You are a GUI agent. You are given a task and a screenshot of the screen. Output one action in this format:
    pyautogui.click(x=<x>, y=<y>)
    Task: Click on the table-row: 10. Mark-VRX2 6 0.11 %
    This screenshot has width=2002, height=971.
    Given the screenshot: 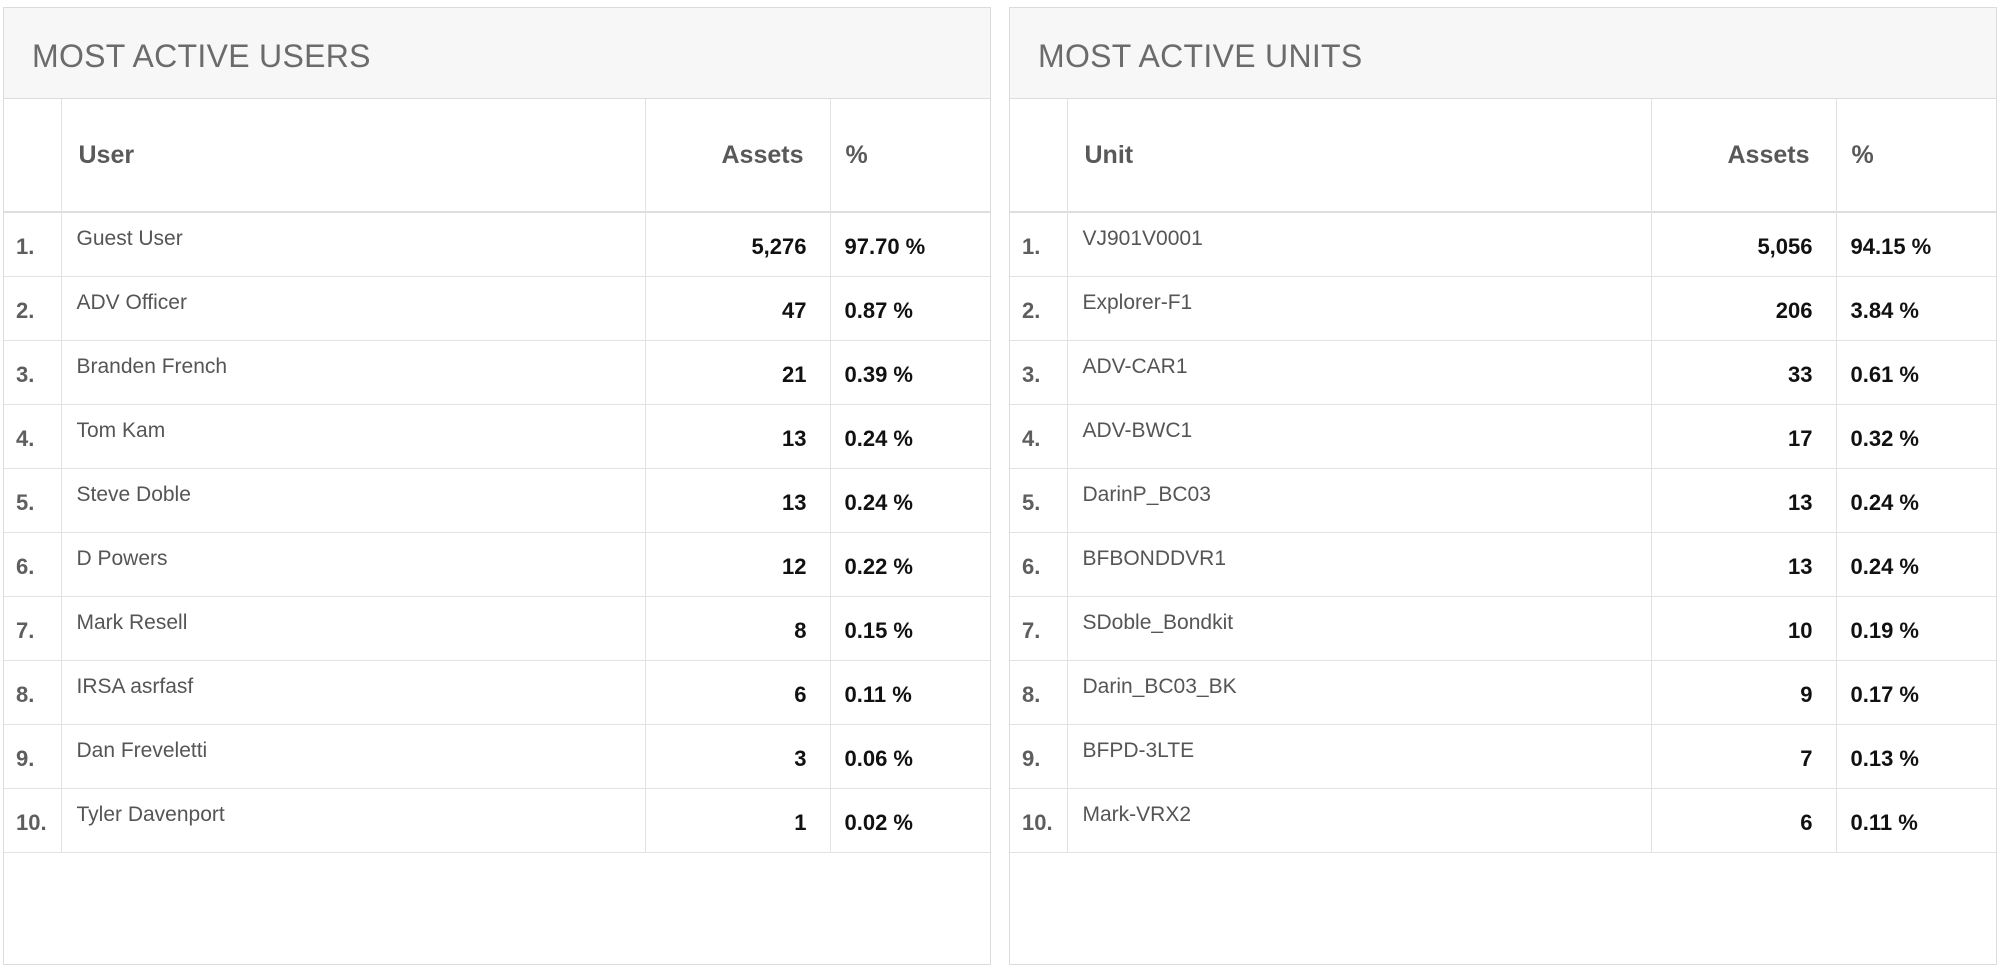 What is the action you would take?
    pyautogui.click(x=1503, y=820)
    